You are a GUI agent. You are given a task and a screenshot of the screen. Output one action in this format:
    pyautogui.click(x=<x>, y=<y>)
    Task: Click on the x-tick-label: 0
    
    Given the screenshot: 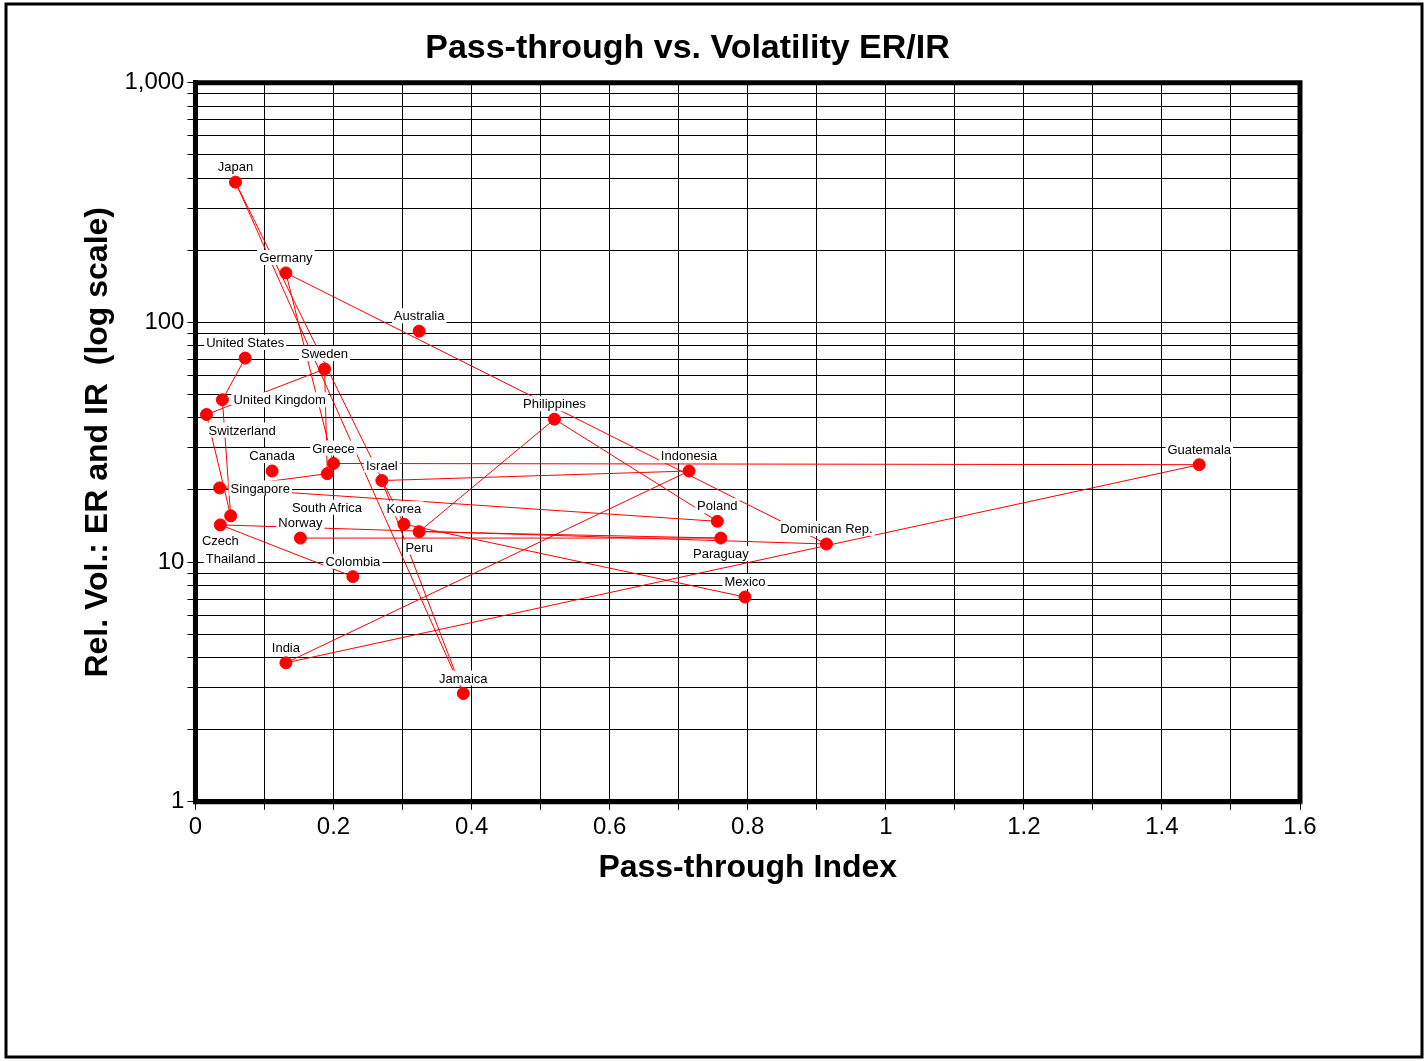 What is the action you would take?
    pyautogui.click(x=195, y=825)
    